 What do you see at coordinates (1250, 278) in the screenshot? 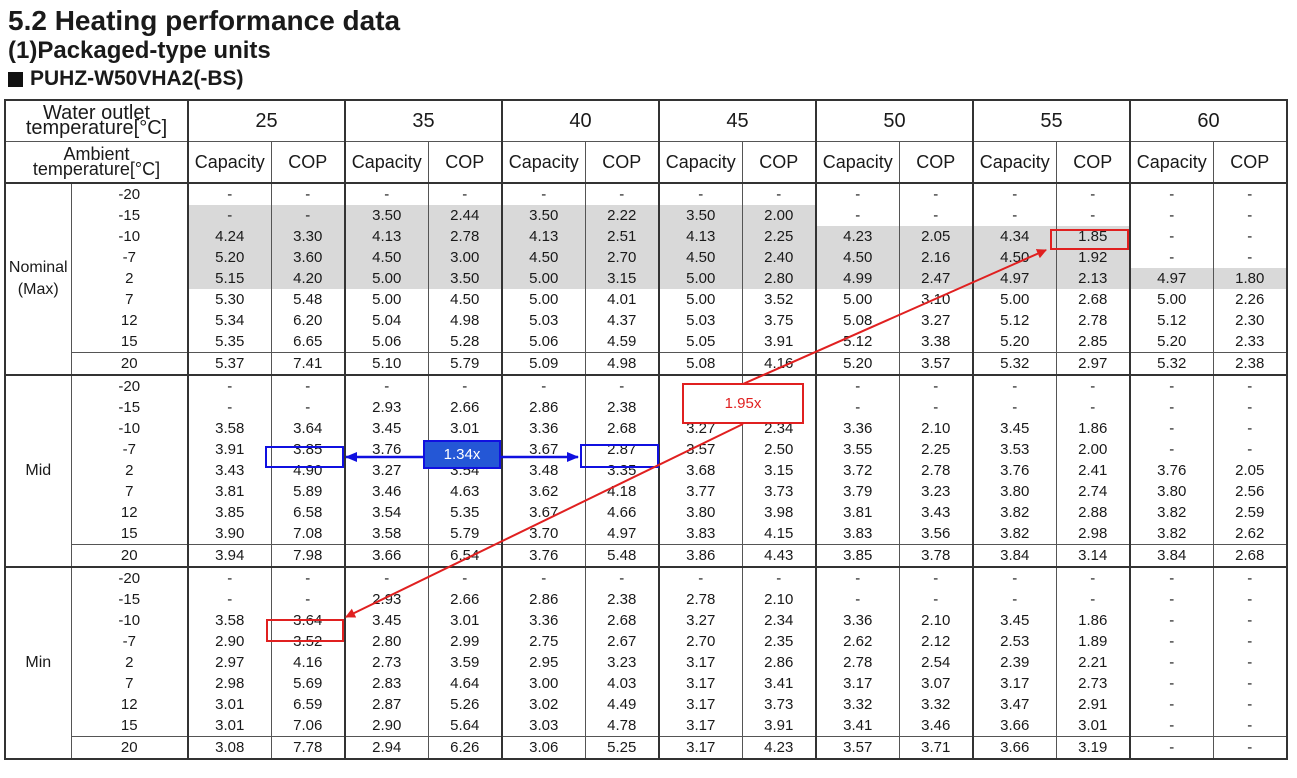
I see `cop-cell: 1.80` at bounding box center [1250, 278].